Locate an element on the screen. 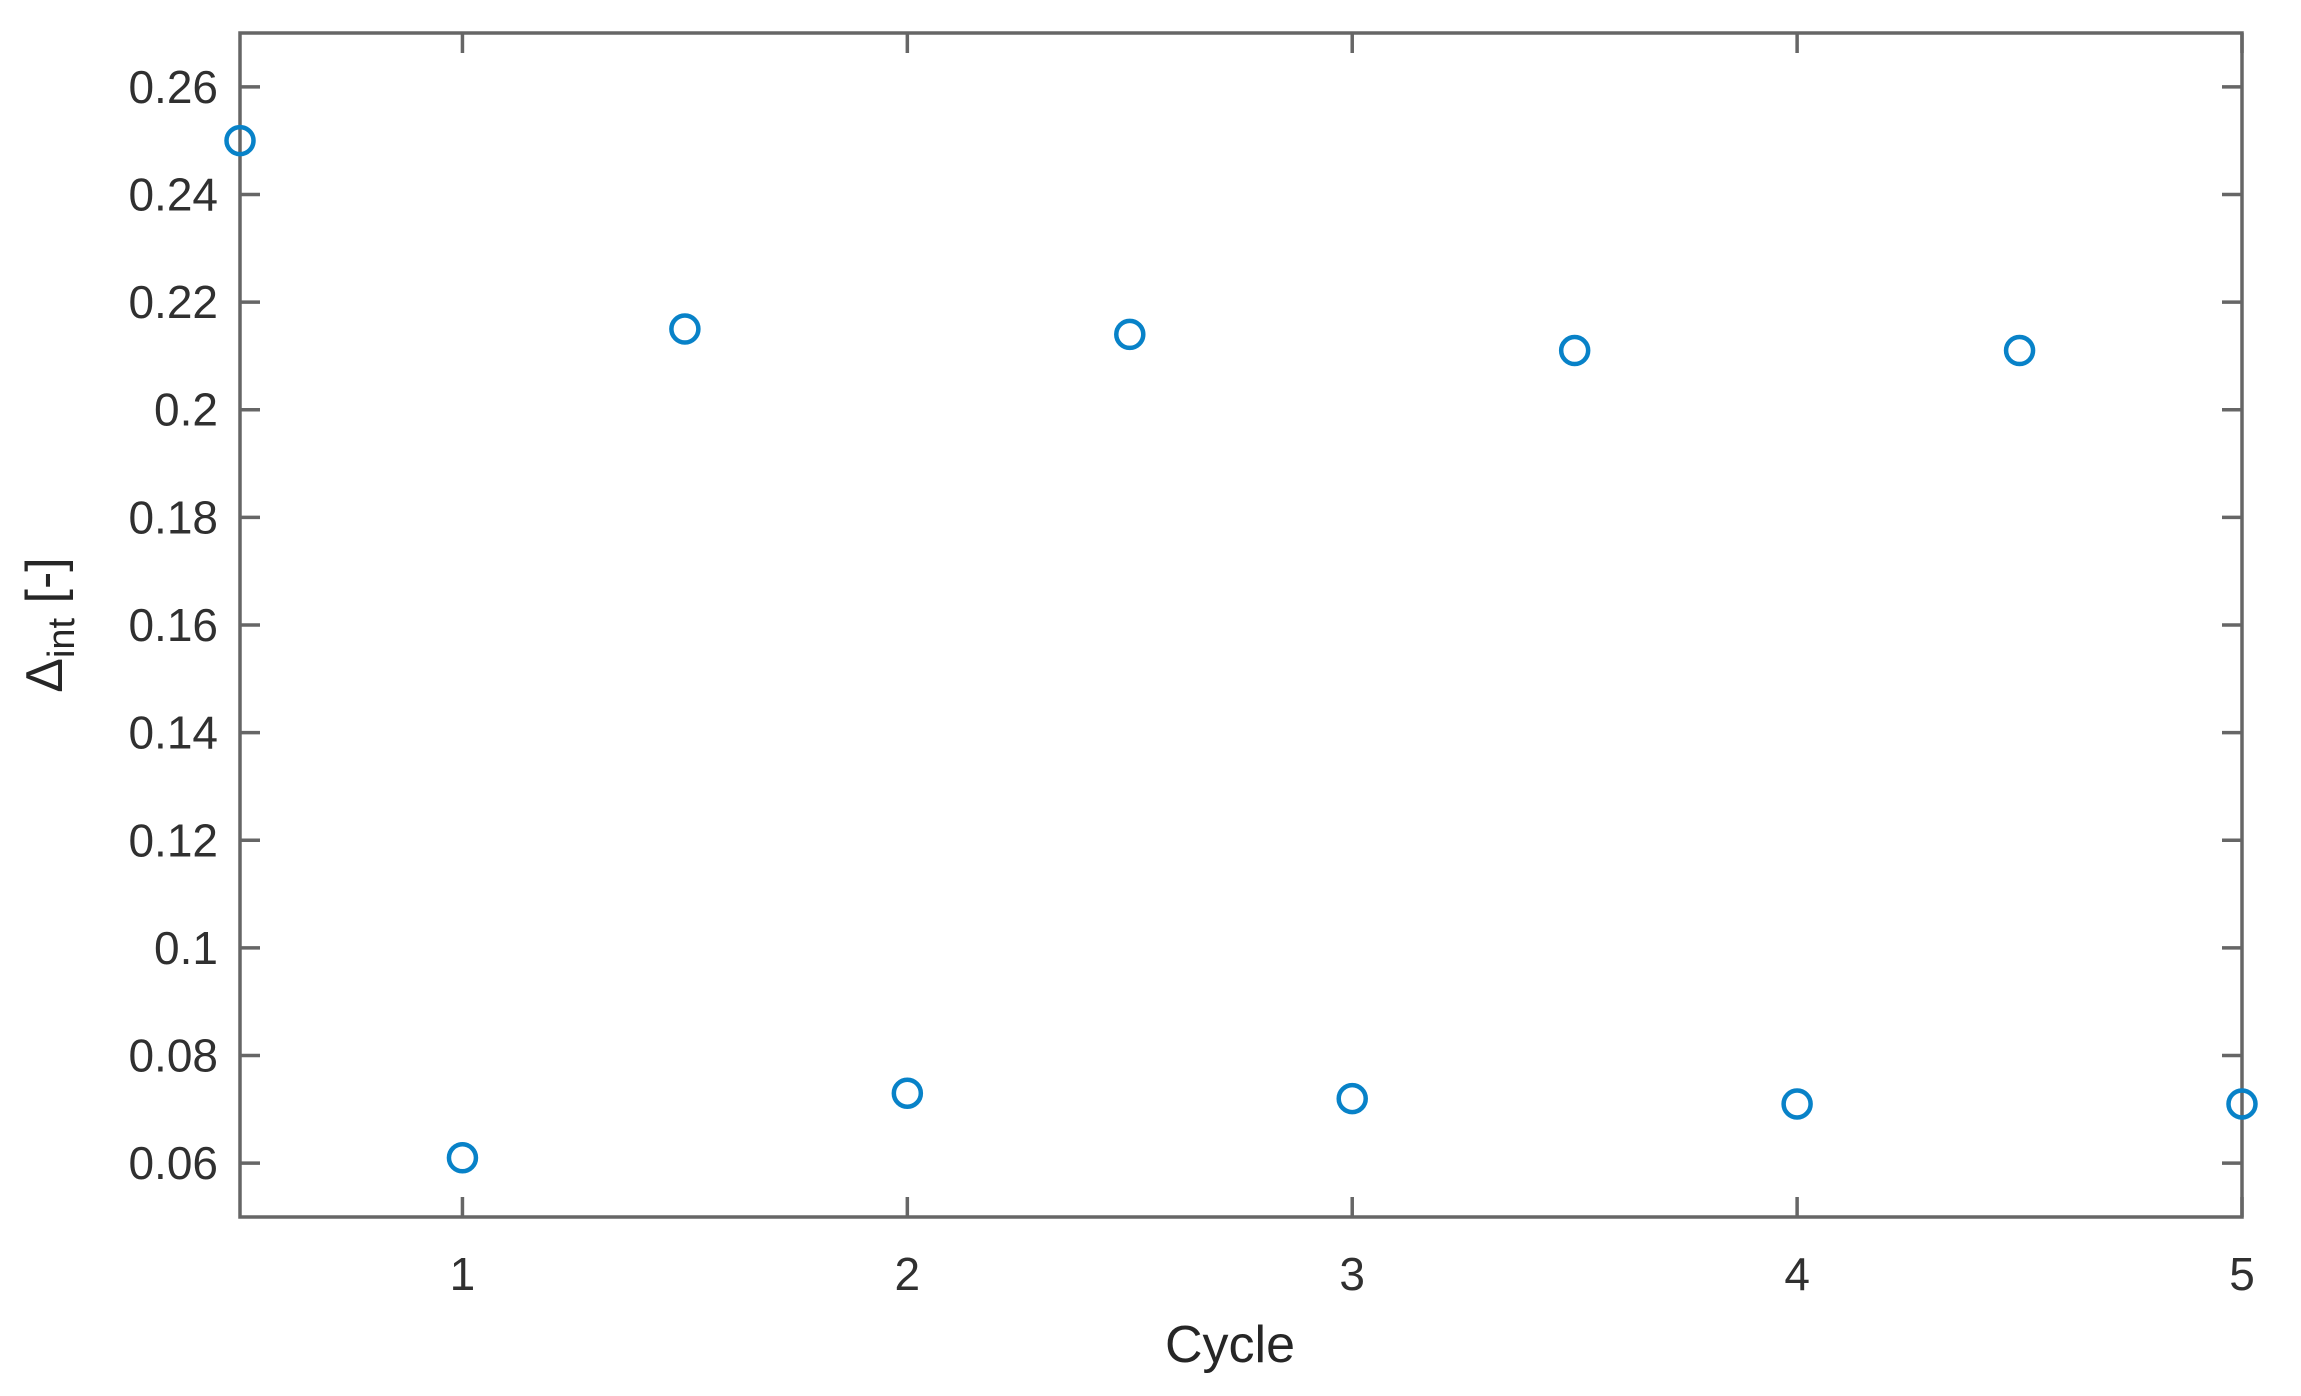 This screenshot has width=2301, height=1396. y-tick-label: 0.1 is located at coordinates (186, 948).